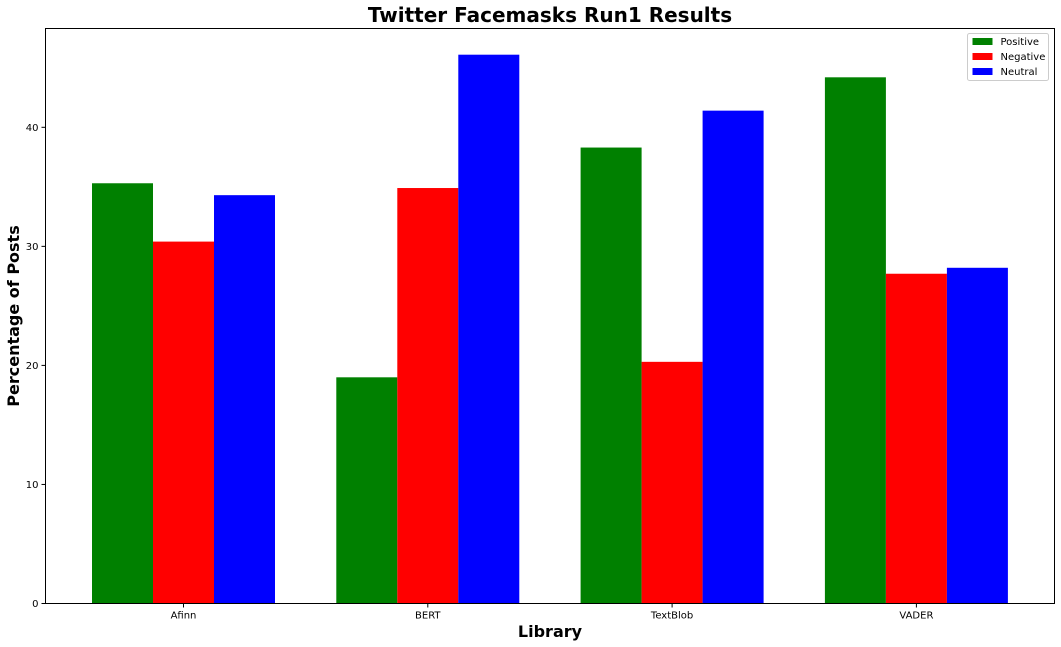 This screenshot has height=647, width=1061. What do you see at coordinates (611, 375) in the screenshot?
I see `bar-positive-textblob` at bounding box center [611, 375].